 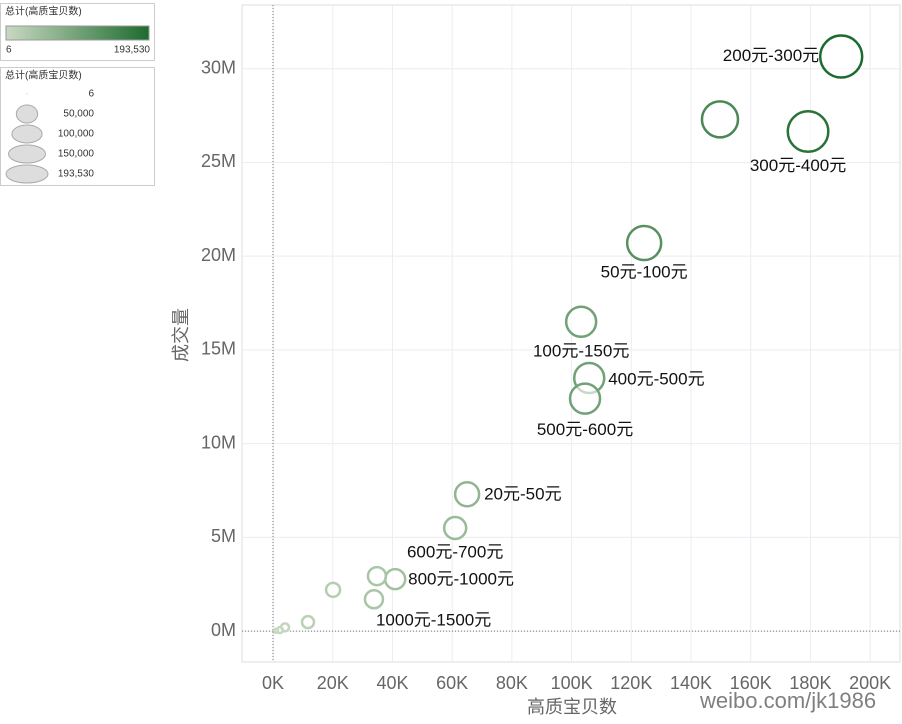 I want to click on y-tick-label: 25M, so click(x=218, y=161).